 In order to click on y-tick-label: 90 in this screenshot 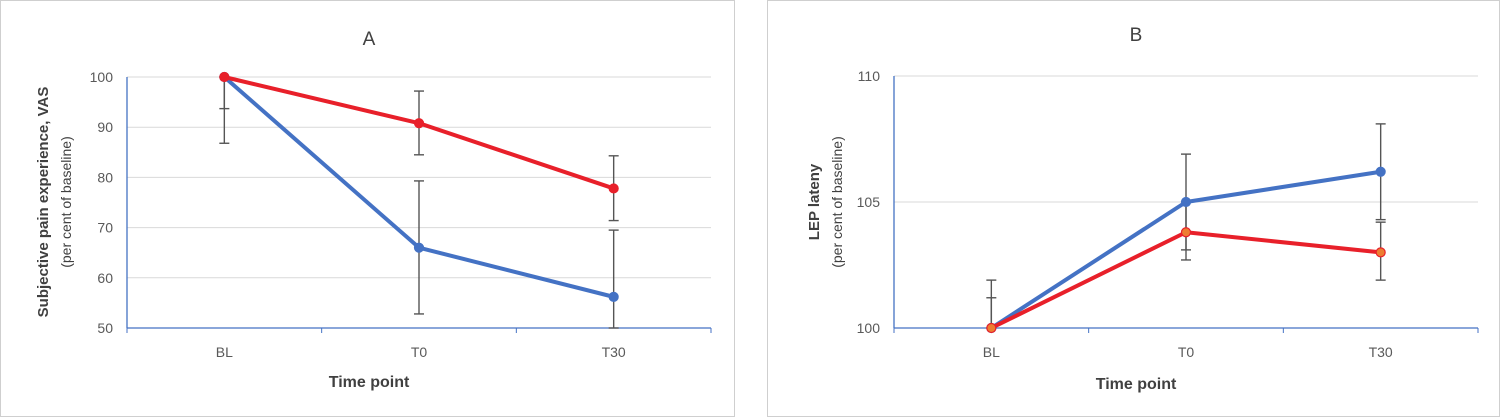, I will do `click(105, 127)`.